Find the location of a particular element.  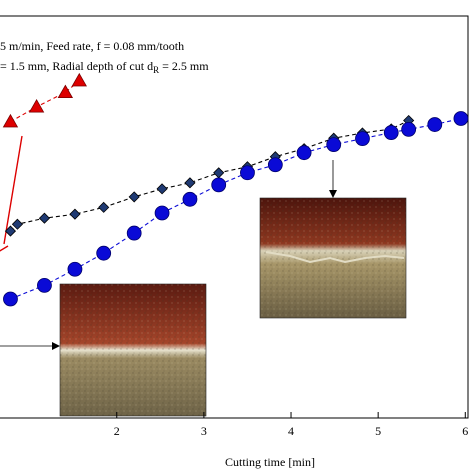

series-line-triangle is located at coordinates (45, 101).